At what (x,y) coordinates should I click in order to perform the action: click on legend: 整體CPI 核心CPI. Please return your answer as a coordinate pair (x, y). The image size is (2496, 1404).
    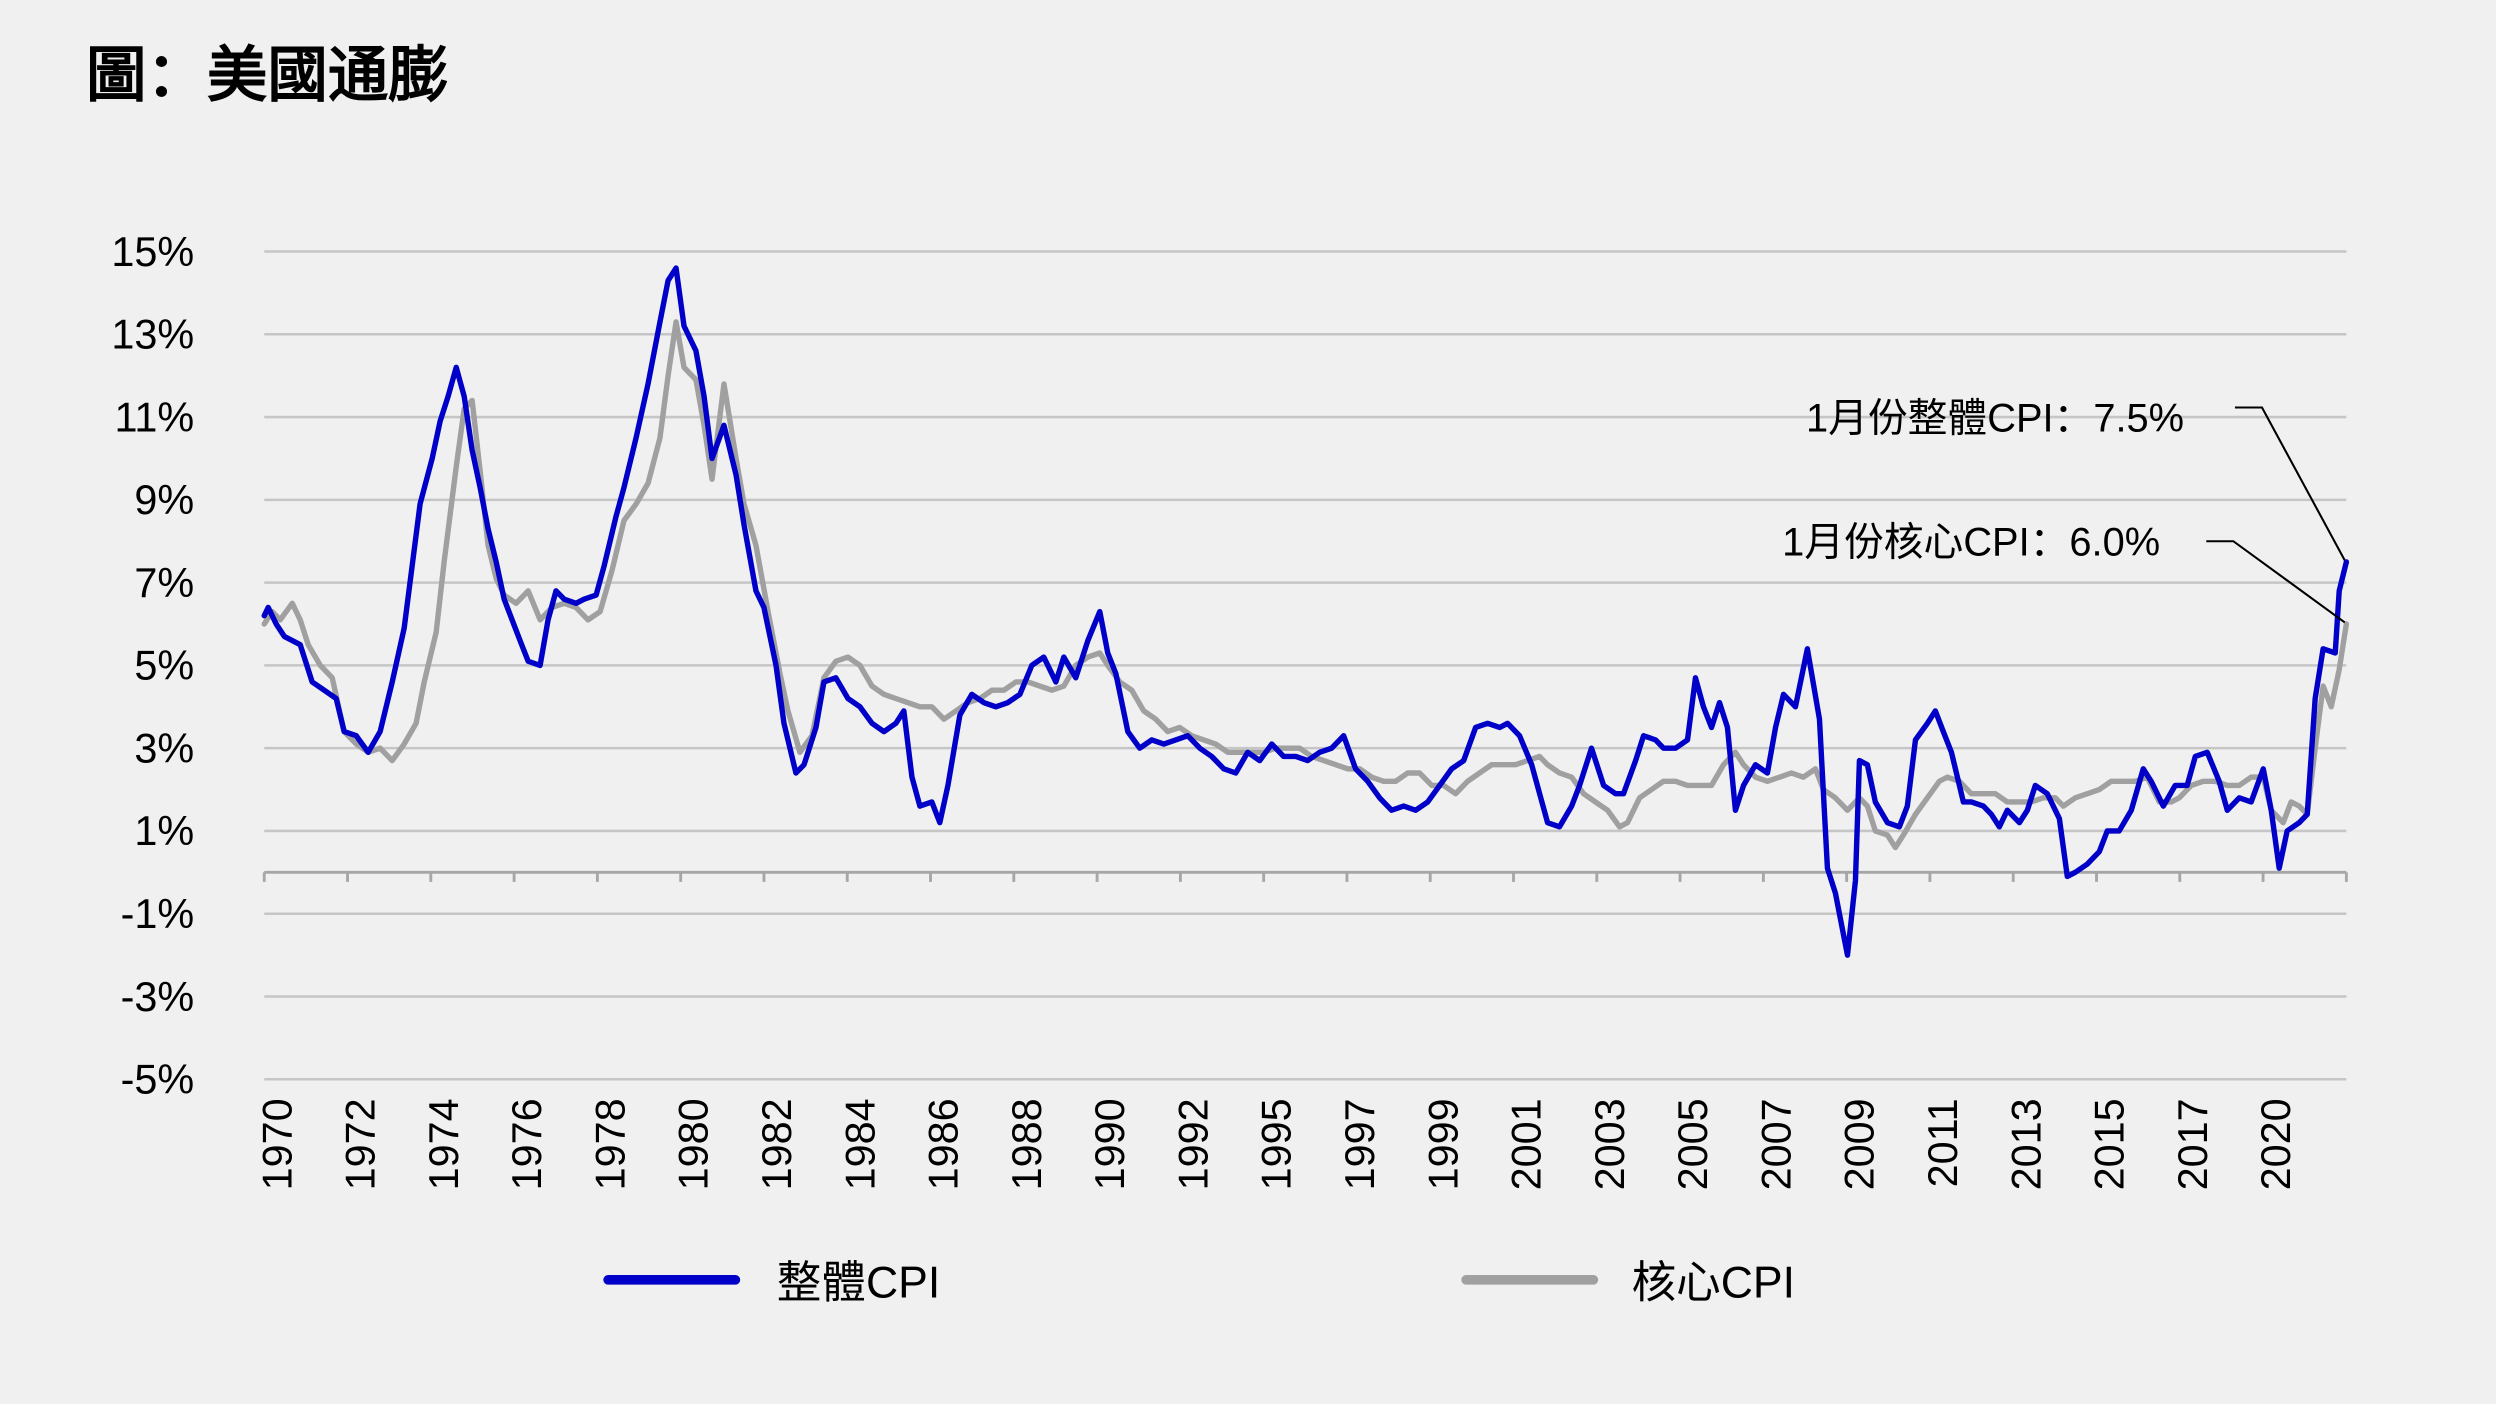
    Looking at the image, I should click on (1199, 1282).